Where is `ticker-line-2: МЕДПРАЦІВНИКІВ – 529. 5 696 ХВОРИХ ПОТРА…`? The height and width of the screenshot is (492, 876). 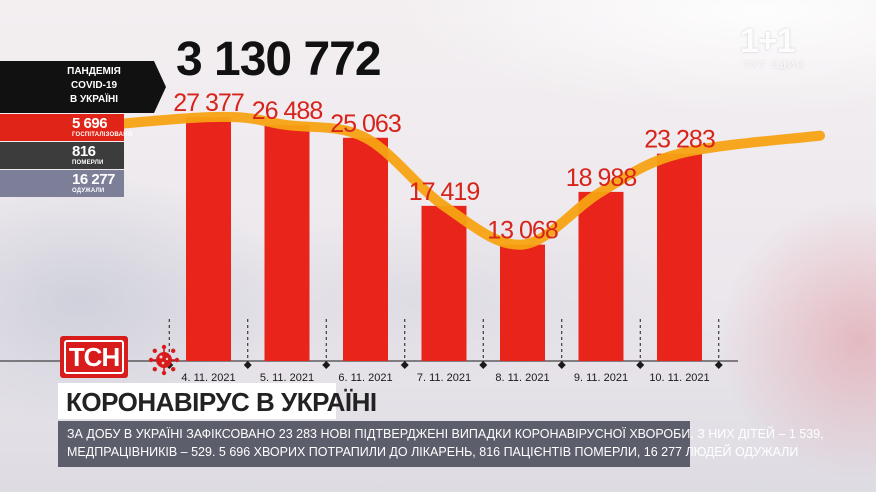 ticker-line-2: МЕДПРАЦІВНИКІВ – 529. 5 696 ХВОРИХ ПОТРА… is located at coordinates (433, 452).